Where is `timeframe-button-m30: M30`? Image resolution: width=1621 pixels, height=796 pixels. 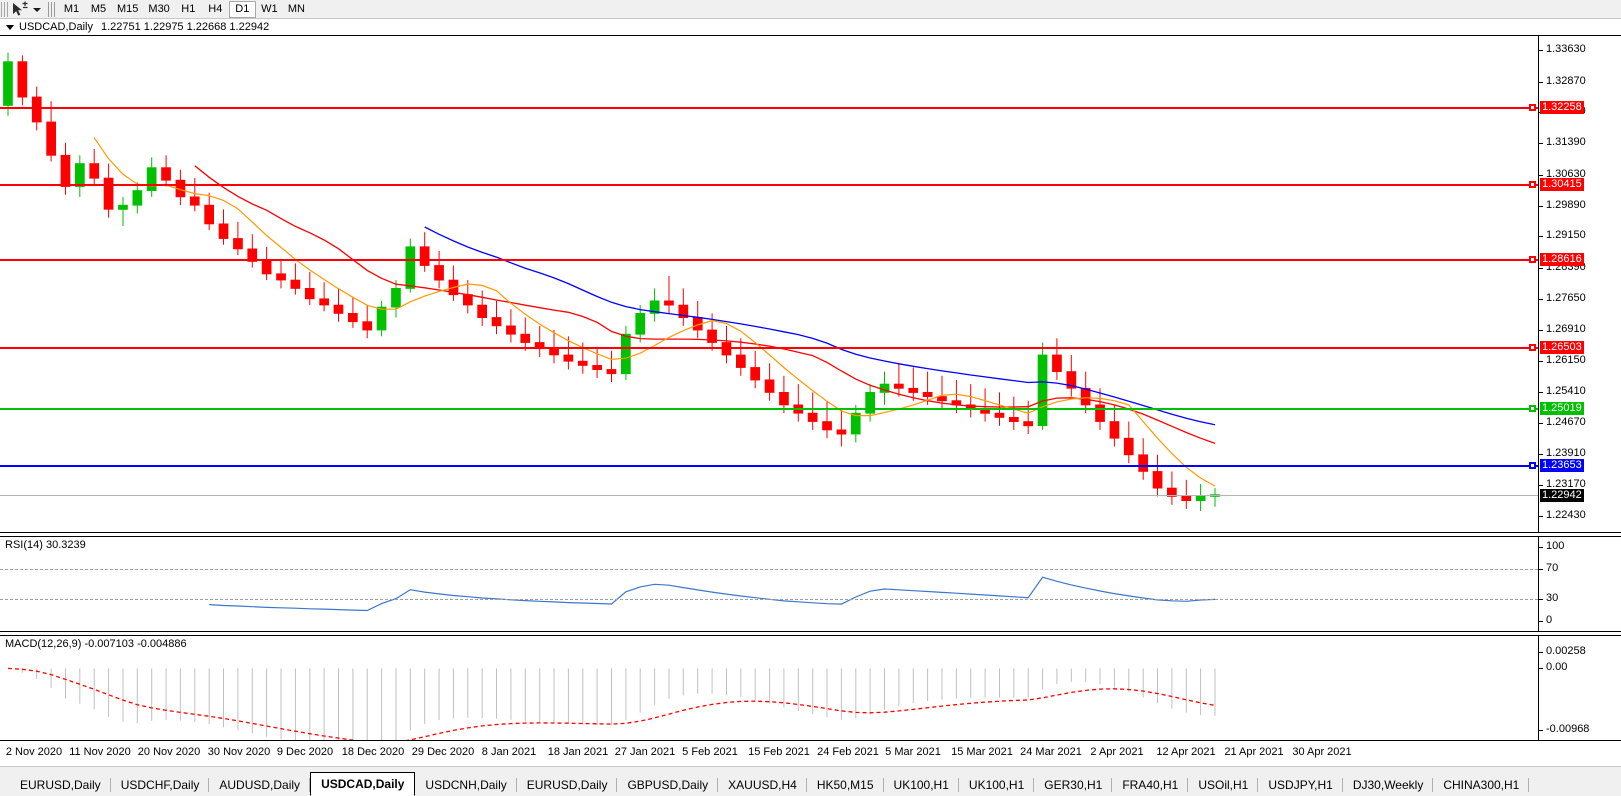 timeframe-button-m30: M30 is located at coordinates (159, 9).